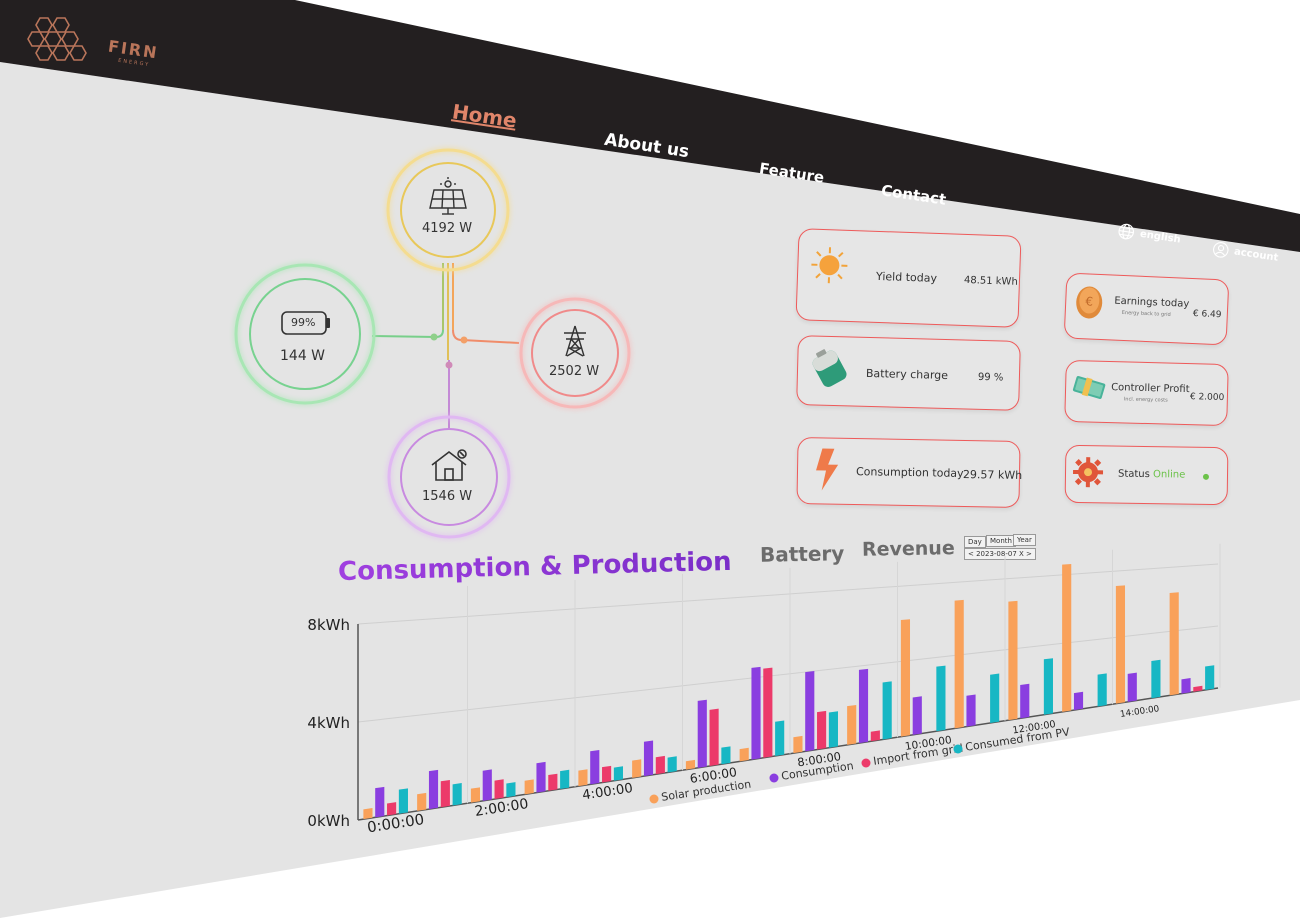 This screenshot has width=1300, height=921. Describe the element at coordinates (328, 821) in the screenshot. I see `y-tick-label: 0kWh` at that location.